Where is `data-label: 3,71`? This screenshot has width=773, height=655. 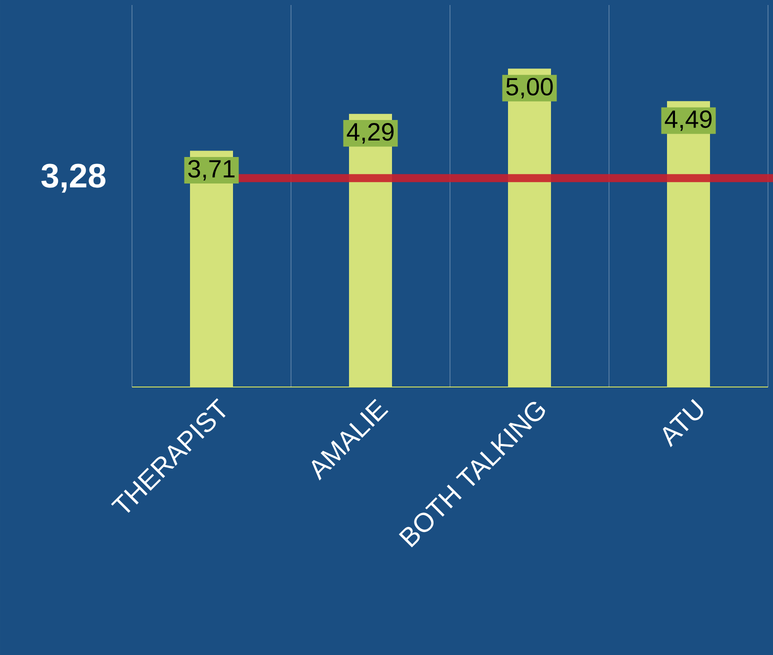 data-label: 3,71 is located at coordinates (211, 170).